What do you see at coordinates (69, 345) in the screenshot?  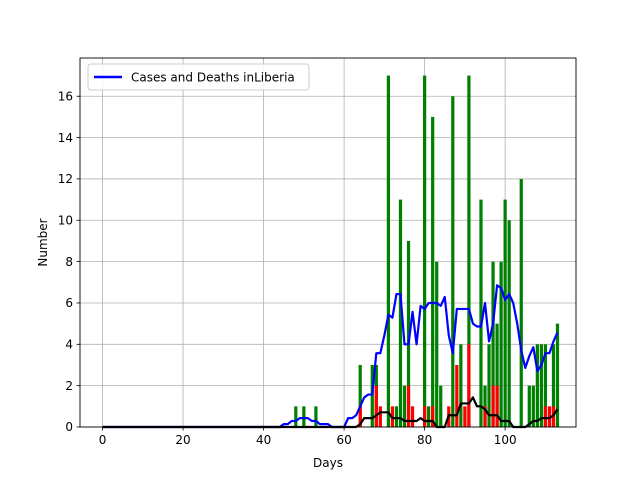 I see `y-tick-label: 4` at bounding box center [69, 345].